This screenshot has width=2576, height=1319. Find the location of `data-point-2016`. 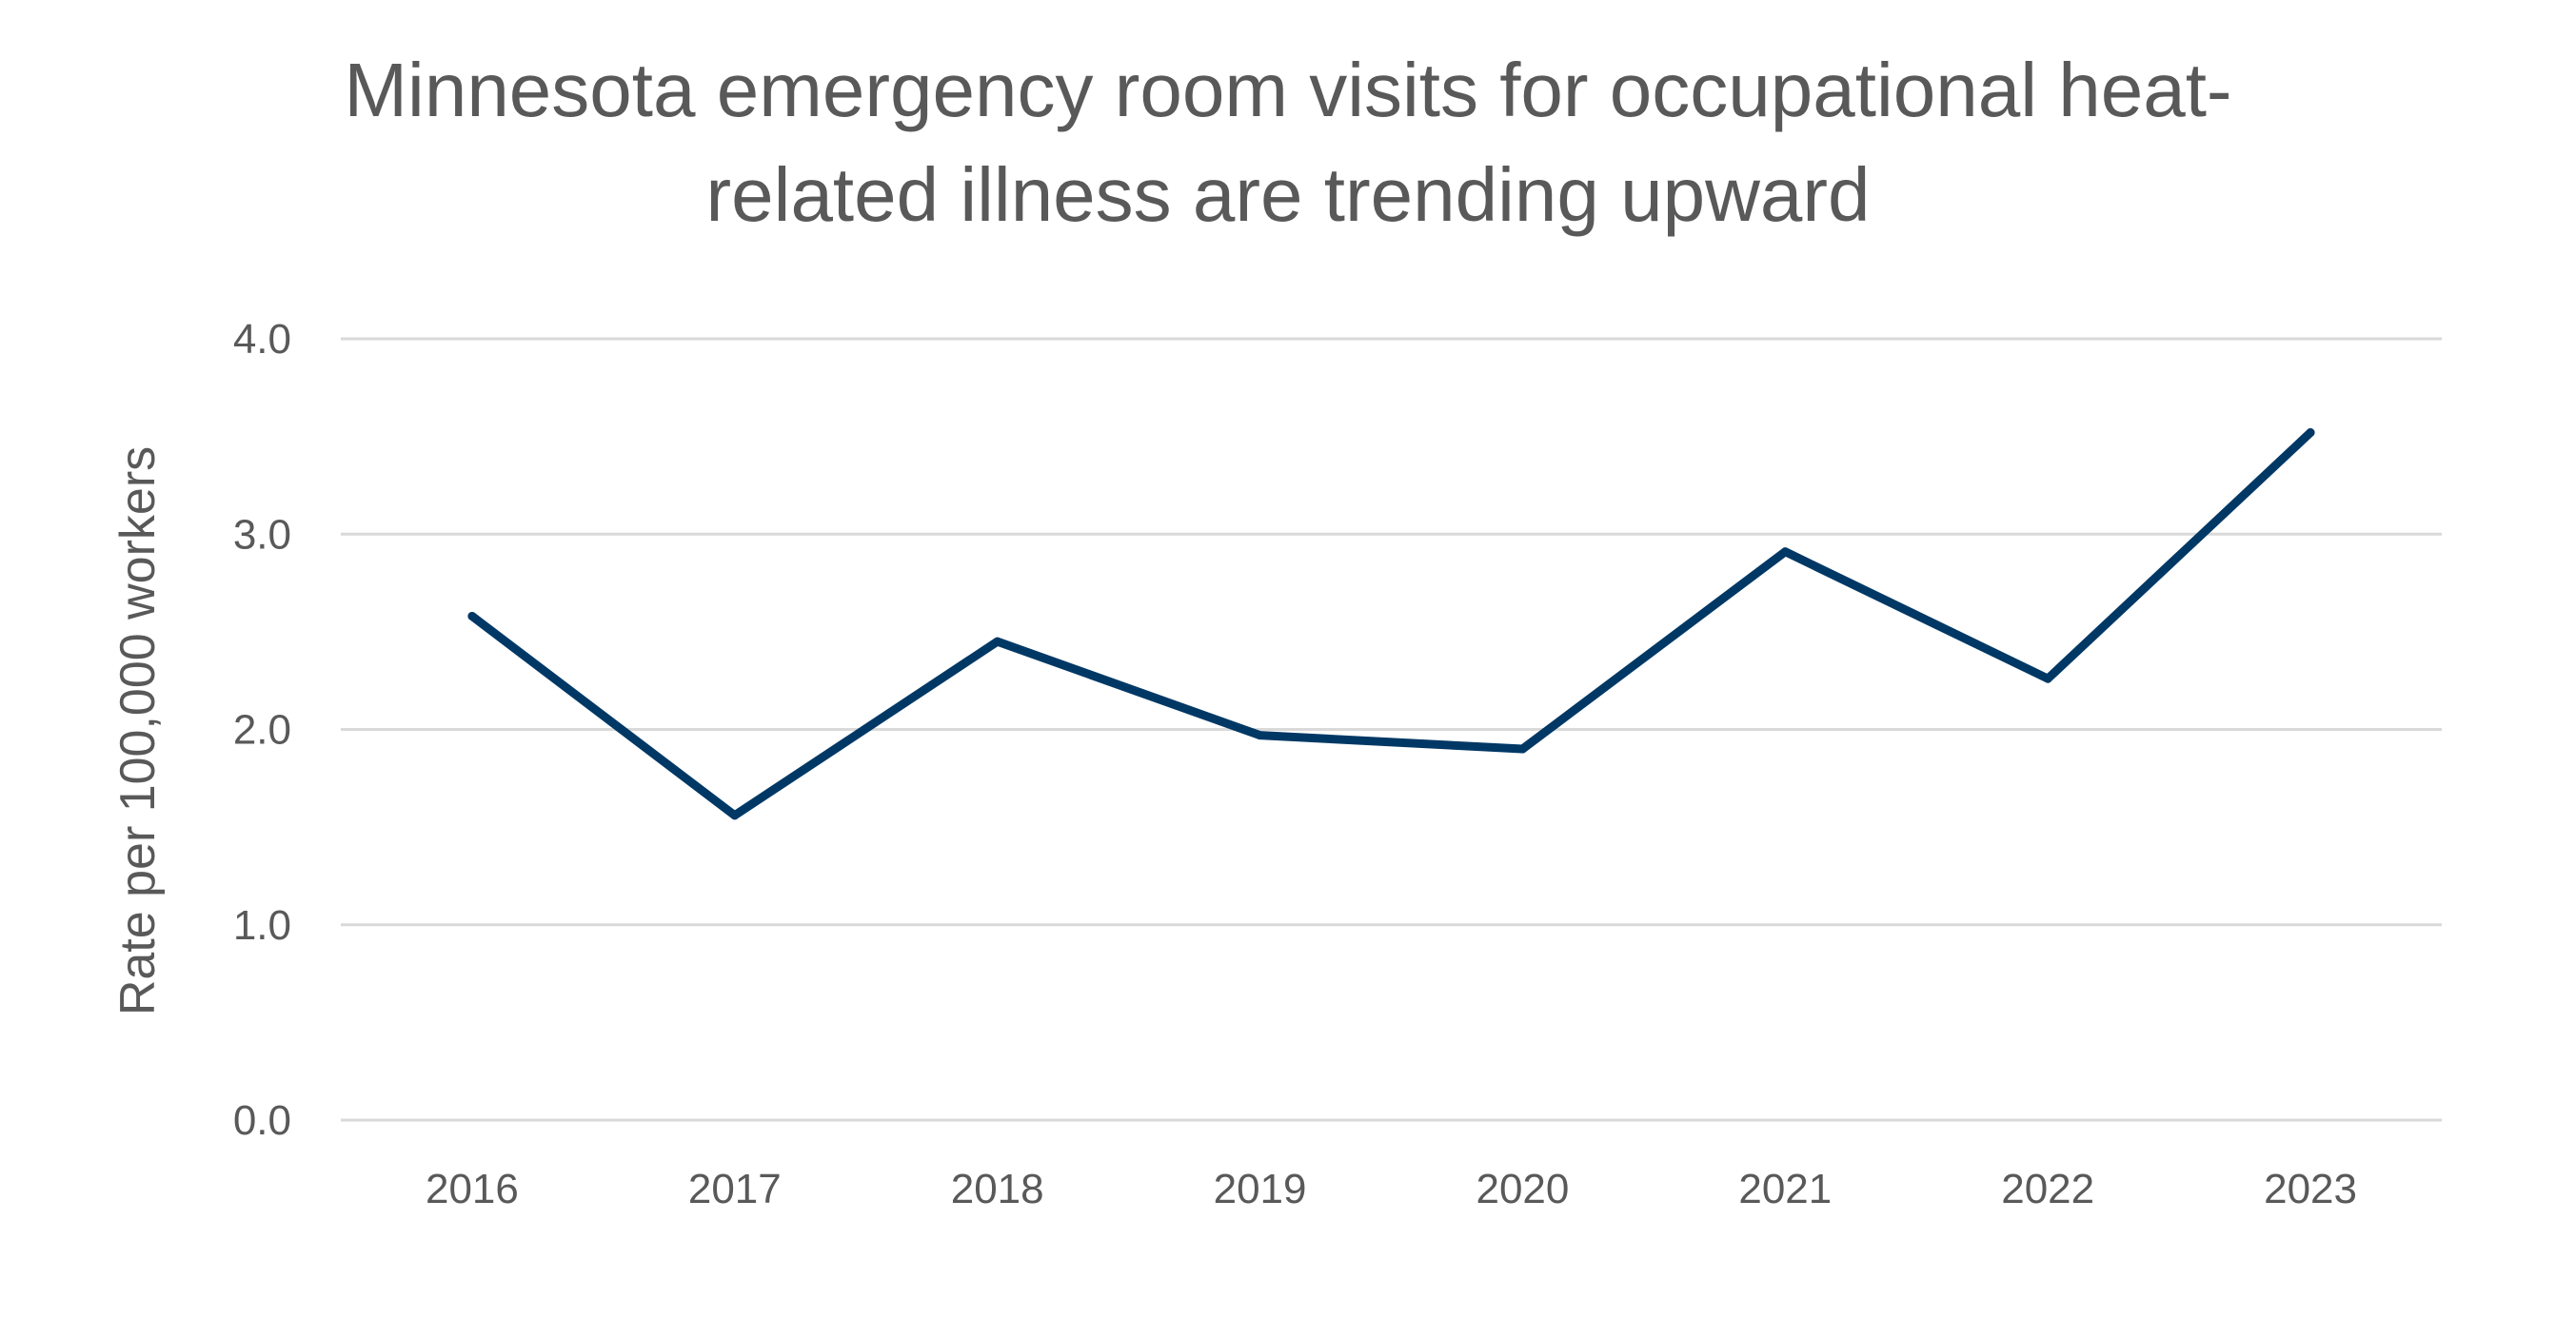

data-point-2016 is located at coordinates (472, 615).